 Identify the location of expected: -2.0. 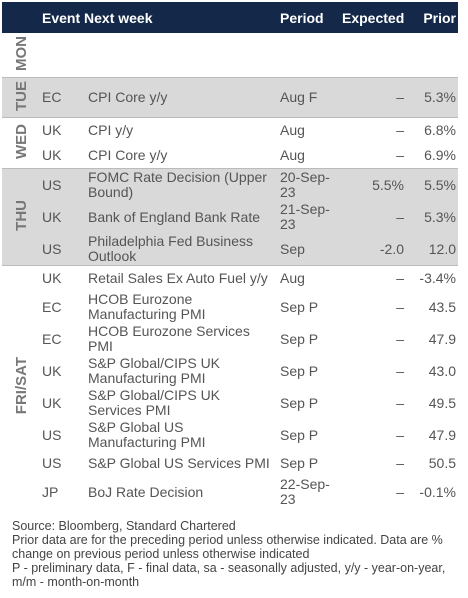
(373, 249).